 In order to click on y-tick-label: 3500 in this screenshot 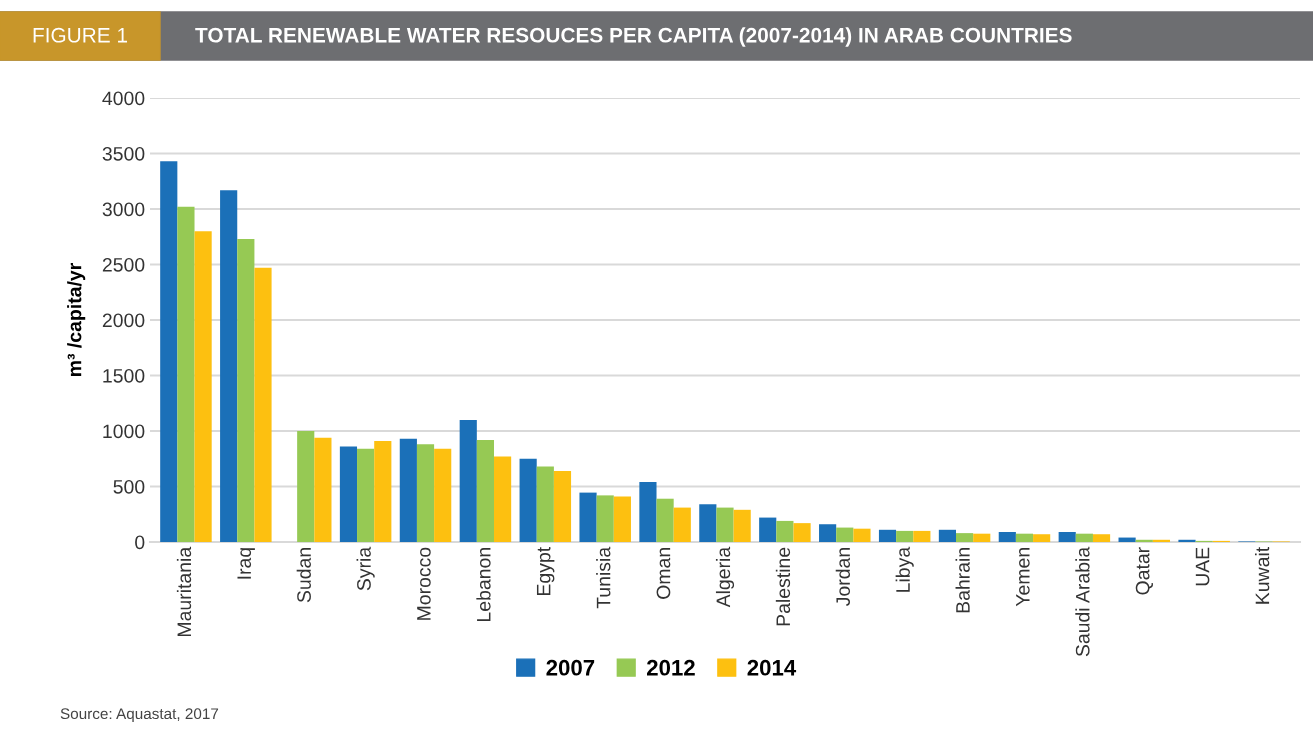, I will do `click(123, 153)`.